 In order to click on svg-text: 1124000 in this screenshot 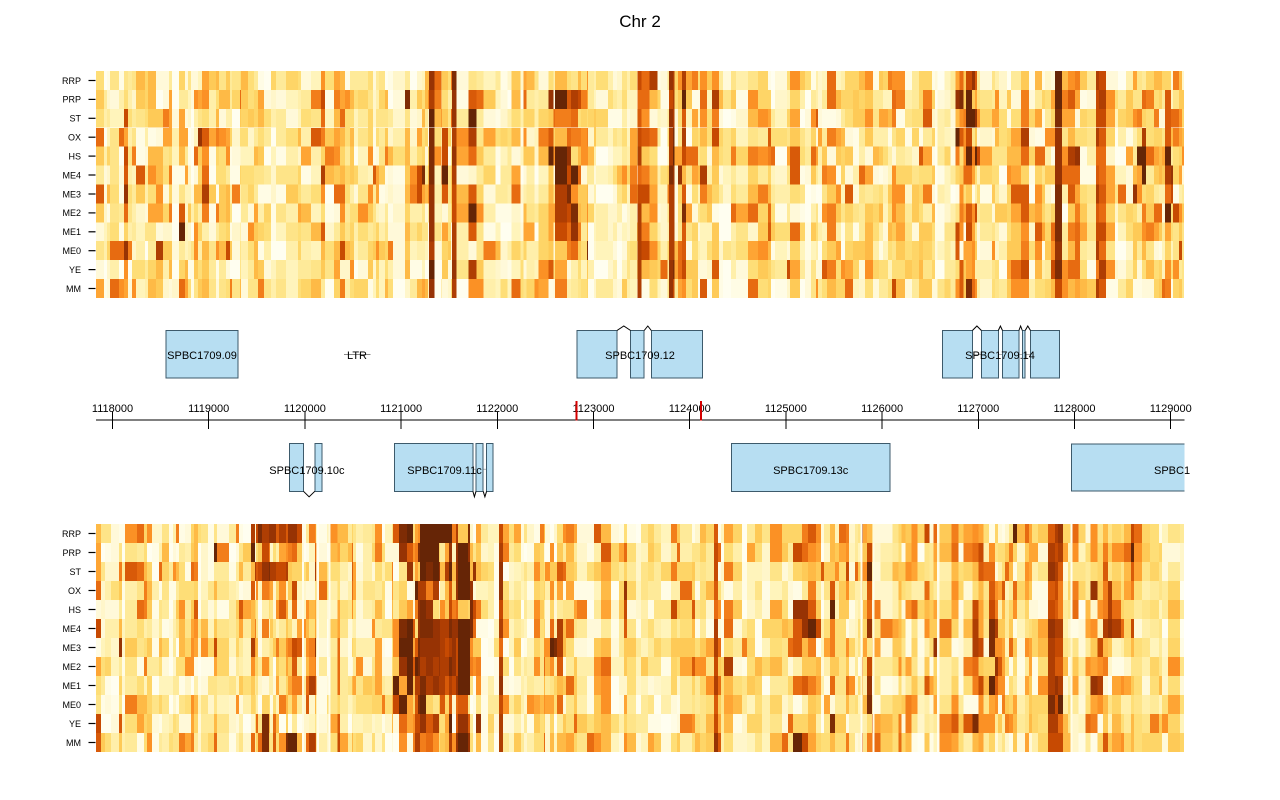, I will do `click(690, 409)`.